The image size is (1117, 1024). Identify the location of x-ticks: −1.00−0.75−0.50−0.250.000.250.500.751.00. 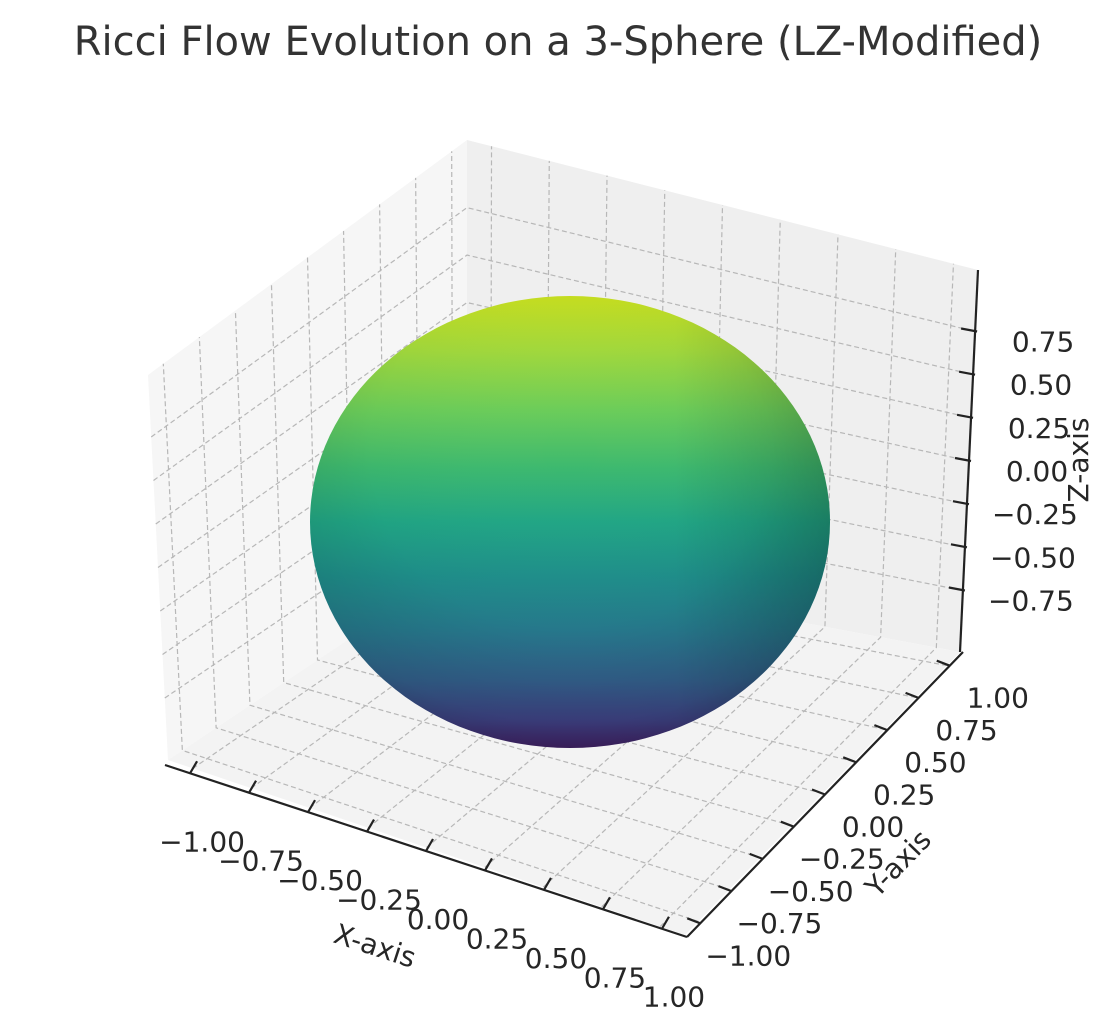
(432, 887).